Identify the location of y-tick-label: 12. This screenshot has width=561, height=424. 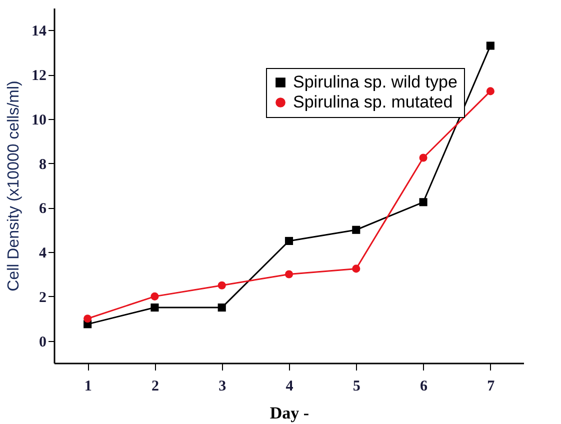
(39, 76).